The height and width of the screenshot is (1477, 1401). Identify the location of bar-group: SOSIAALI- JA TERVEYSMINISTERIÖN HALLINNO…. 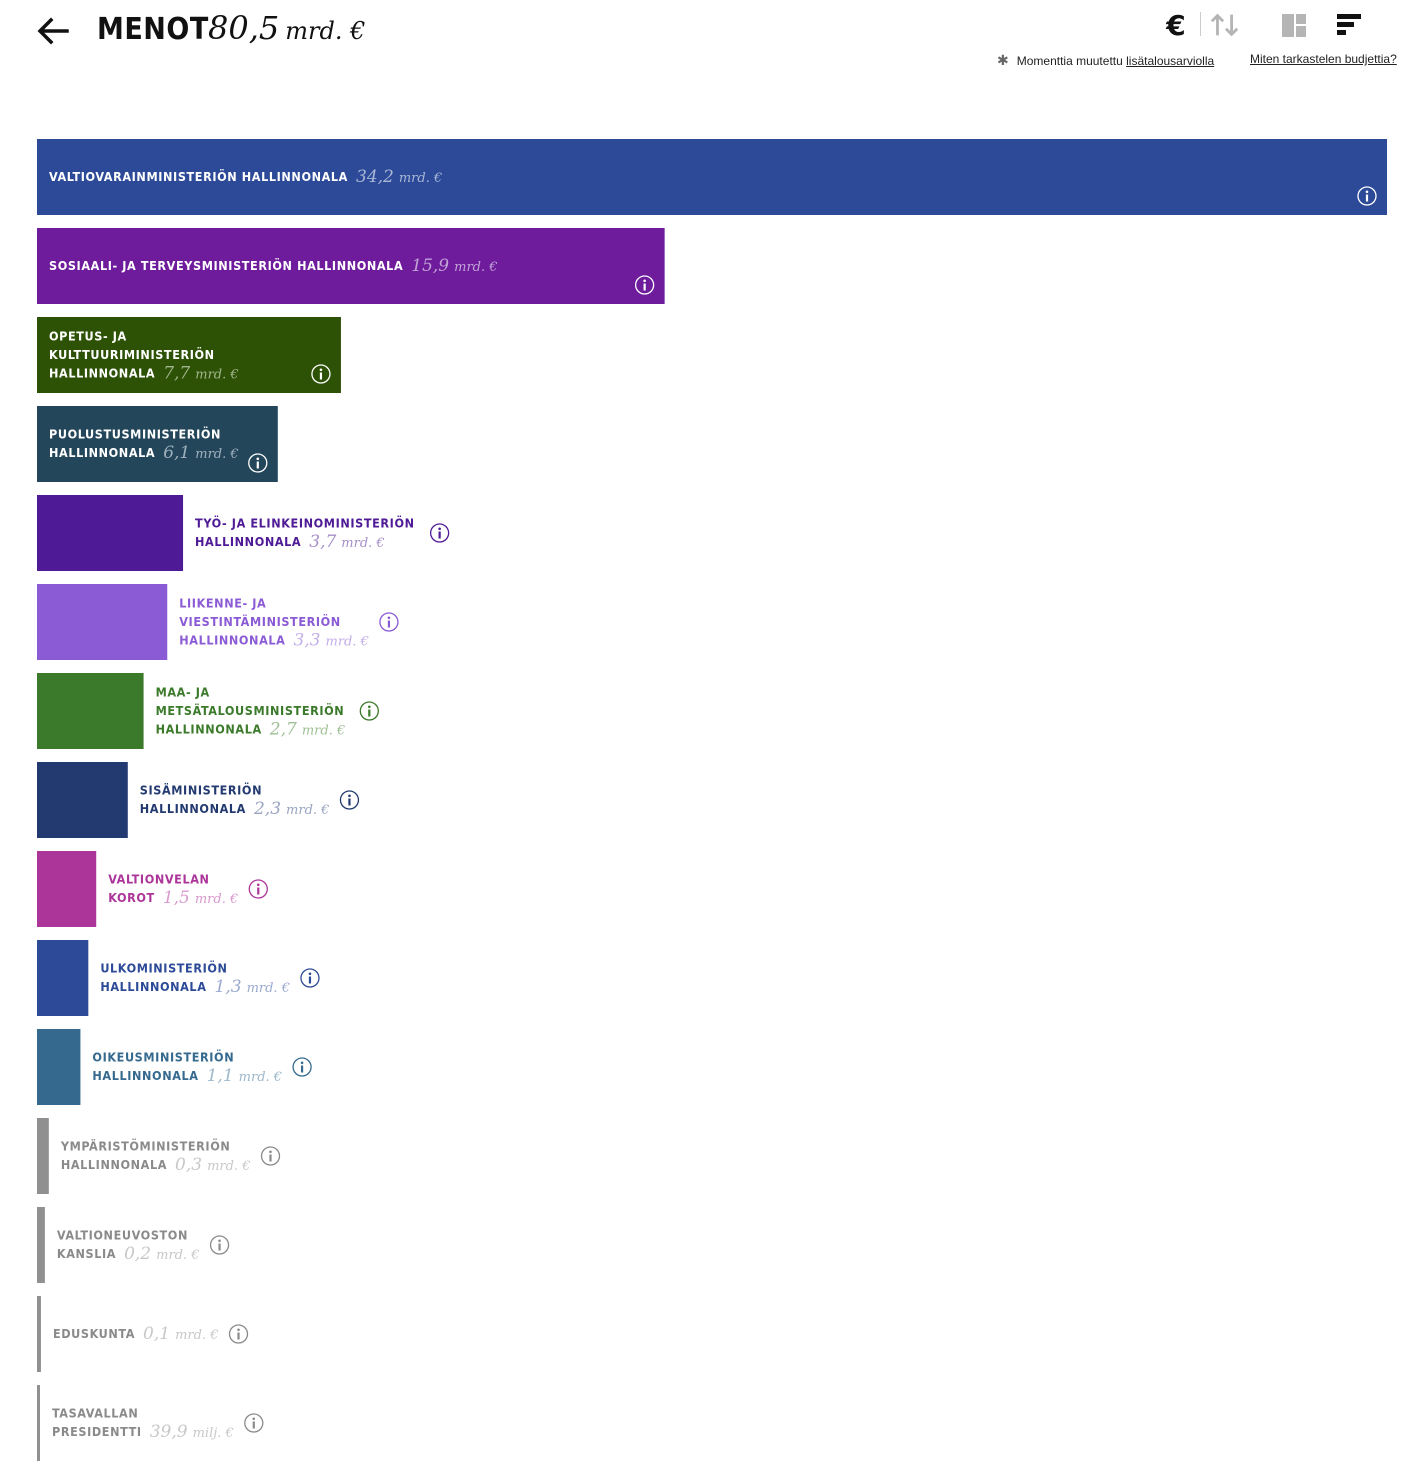
(351, 266).